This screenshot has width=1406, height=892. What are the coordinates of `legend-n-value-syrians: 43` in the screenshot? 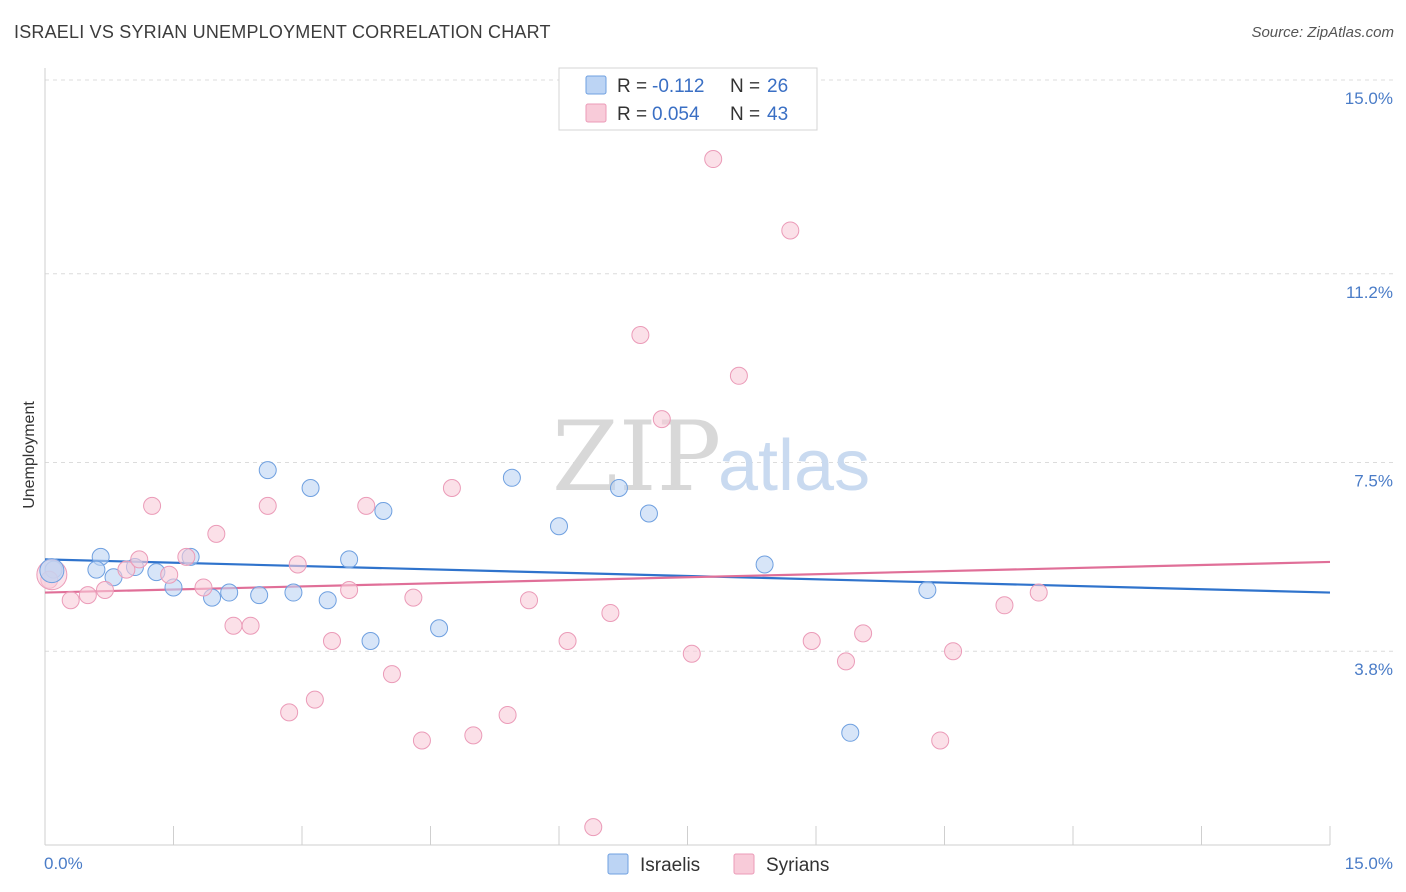 It's located at (777, 114).